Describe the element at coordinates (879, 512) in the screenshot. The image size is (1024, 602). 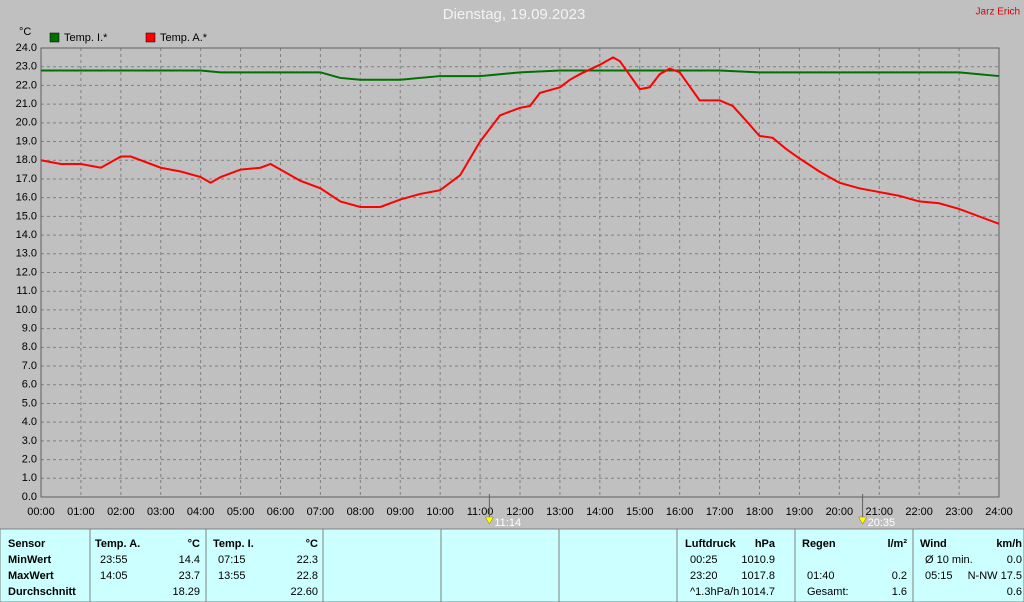
I see `x-tick-label: 21:00` at that location.